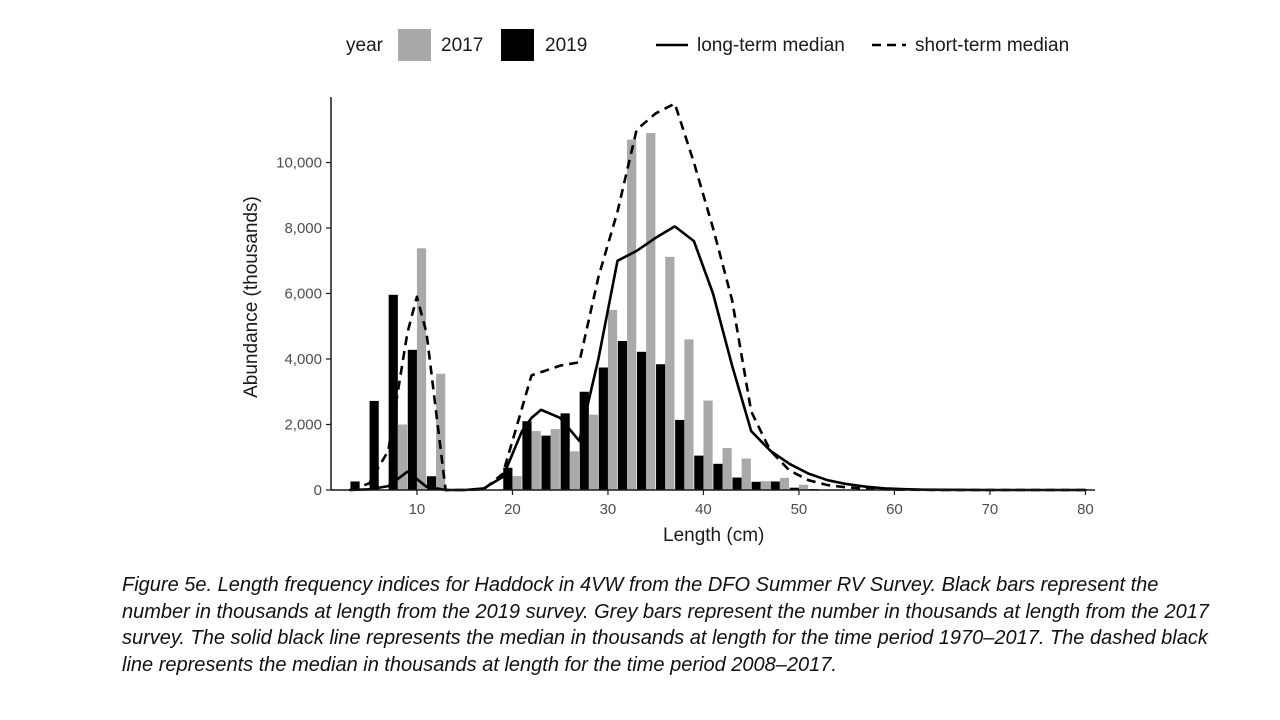  What do you see at coordinates (303, 228) in the screenshot?
I see `y-tick-label-8000: 8,000` at bounding box center [303, 228].